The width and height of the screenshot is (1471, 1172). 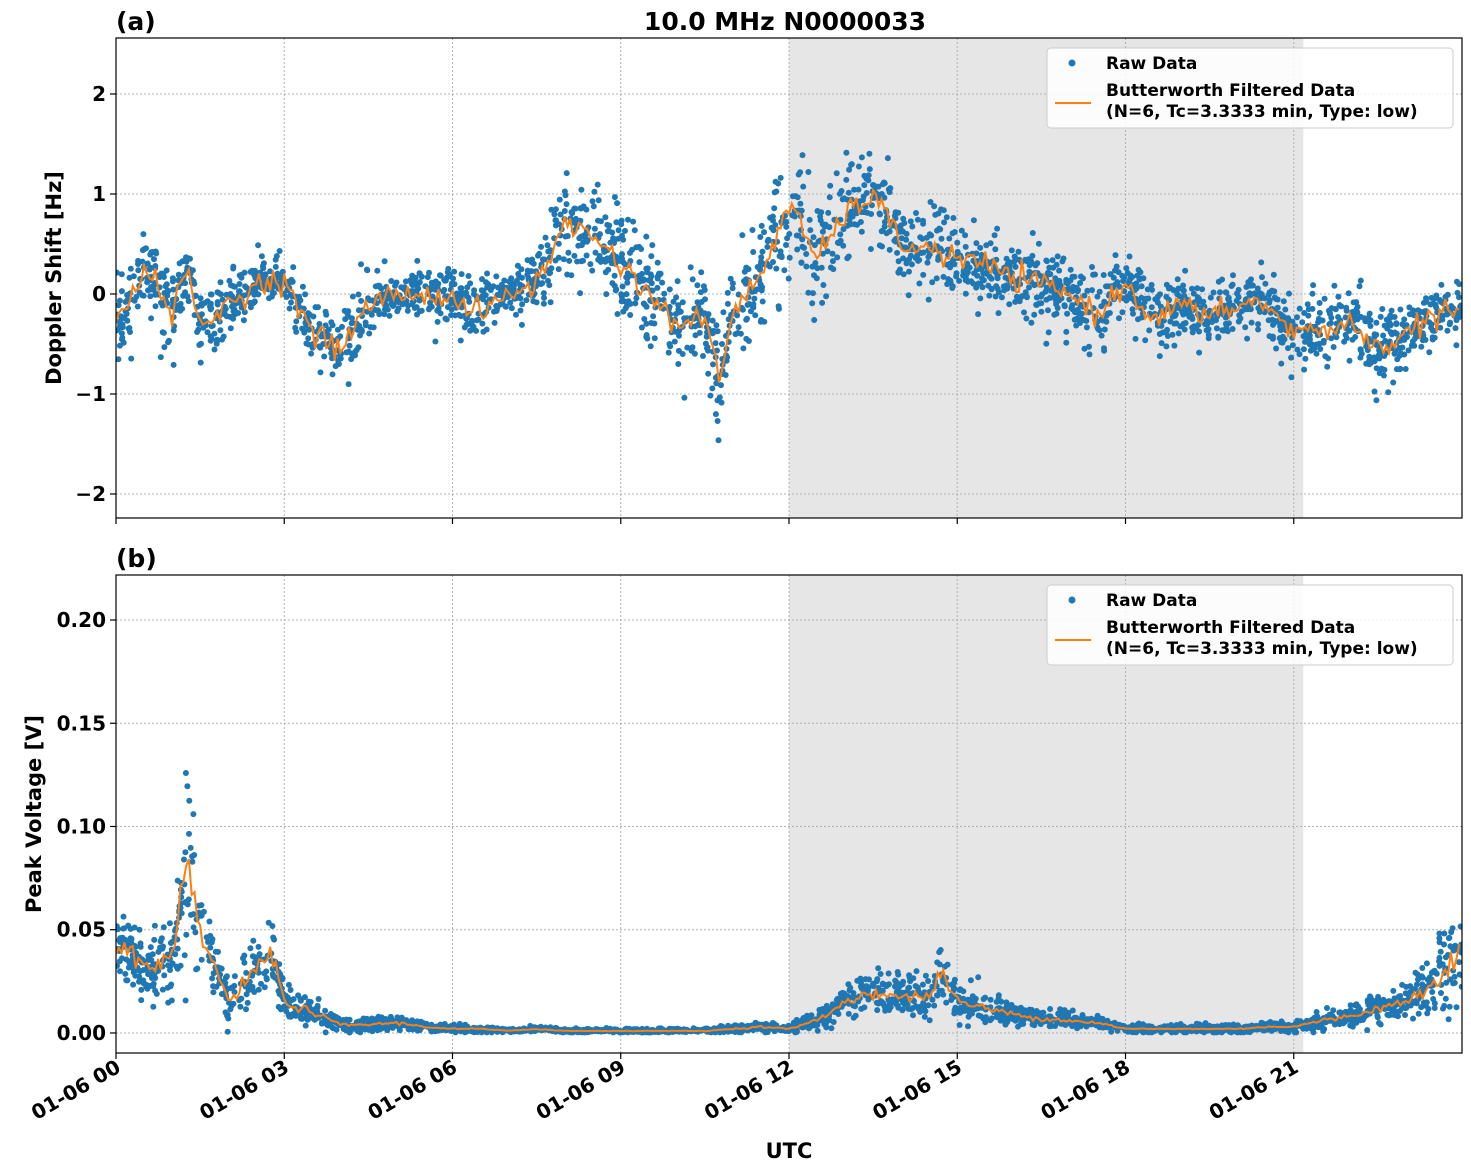 I want to click on legend-raw-marker, so click(x=1072, y=63).